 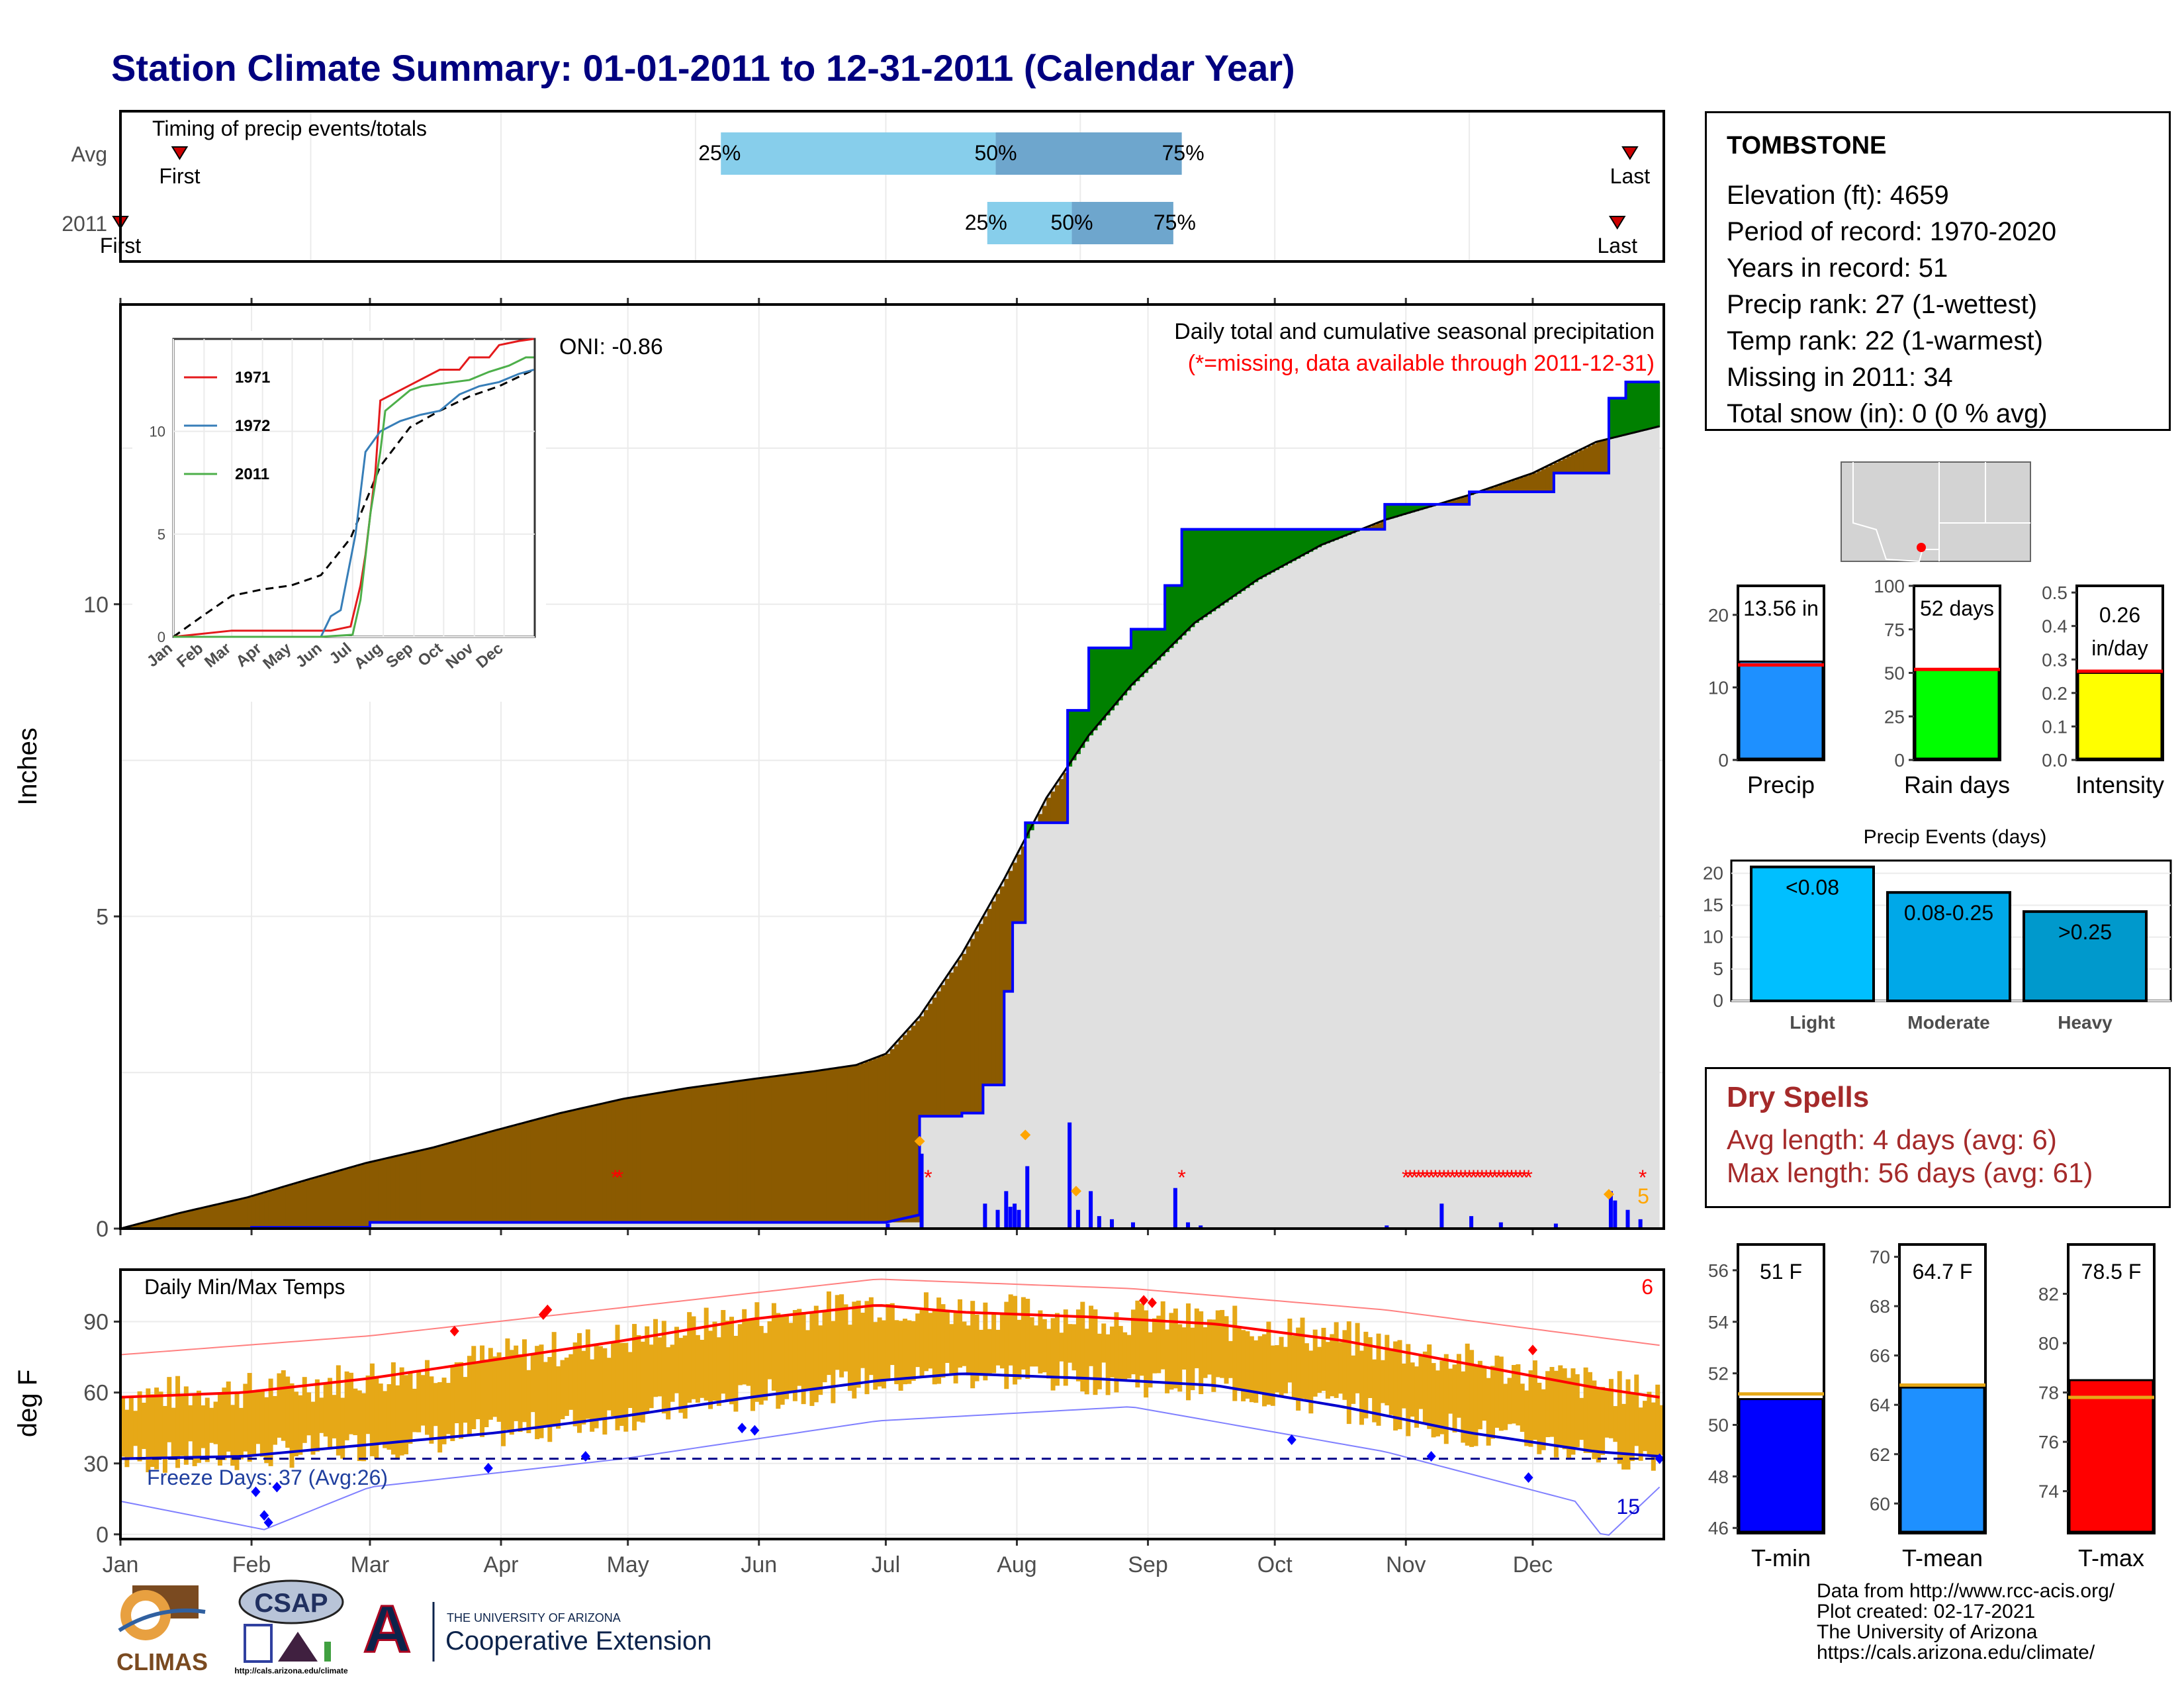 What do you see at coordinates (1718, 1000) in the screenshot?
I see `y-tick-label: 0` at bounding box center [1718, 1000].